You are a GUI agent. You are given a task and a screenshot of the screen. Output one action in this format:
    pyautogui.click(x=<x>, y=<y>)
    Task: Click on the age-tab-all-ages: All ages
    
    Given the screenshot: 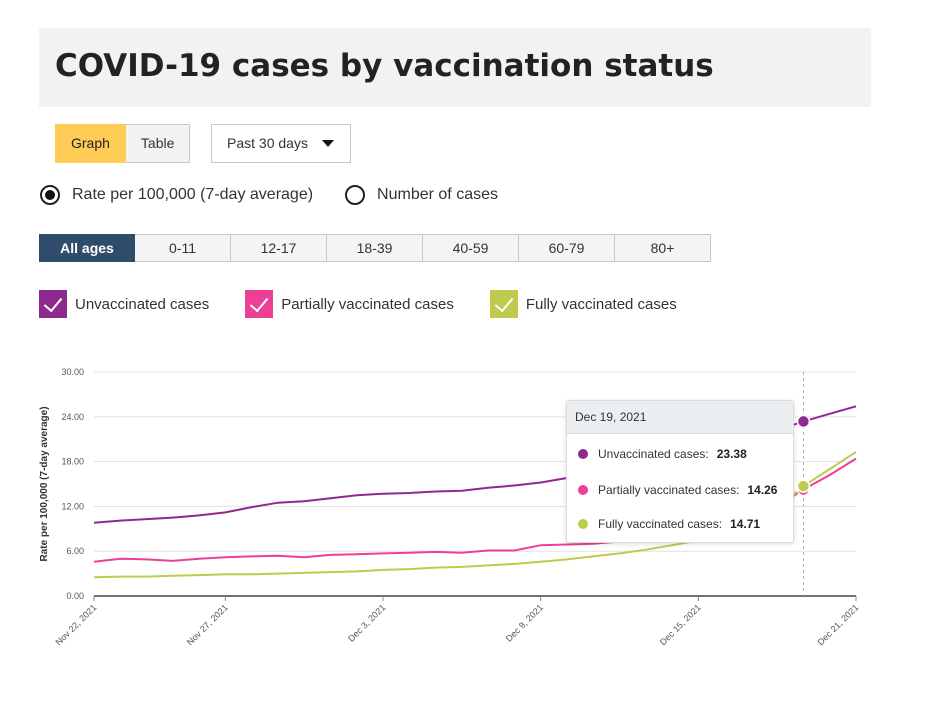 What is the action you would take?
    pyautogui.click(x=87, y=248)
    